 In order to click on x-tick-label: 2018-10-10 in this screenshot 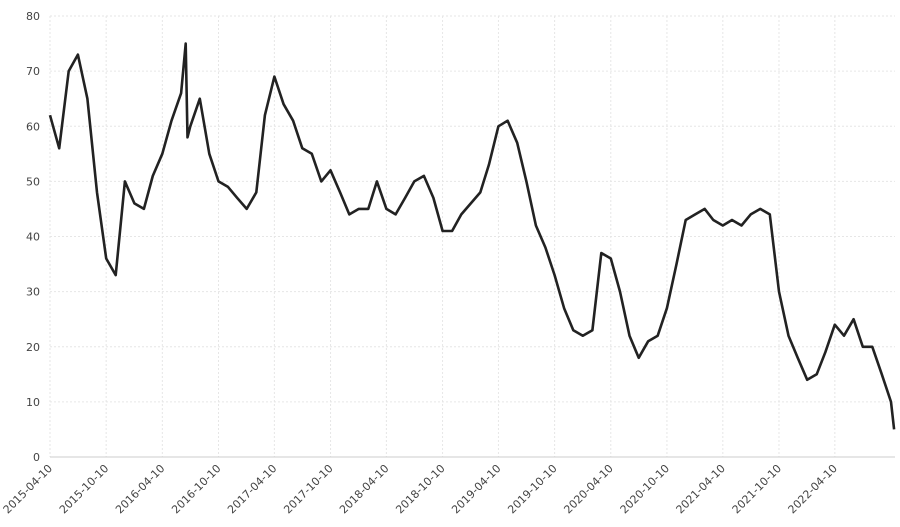, I will do `click(420, 489)`.